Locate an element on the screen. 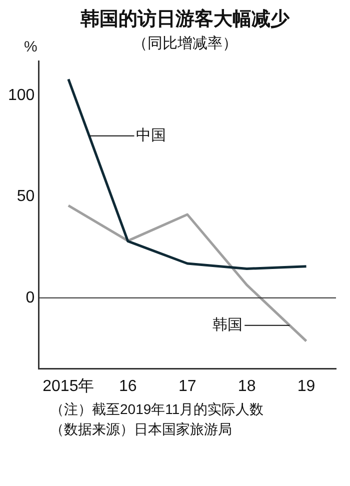  y-axis-title: % is located at coordinates (31, 47).